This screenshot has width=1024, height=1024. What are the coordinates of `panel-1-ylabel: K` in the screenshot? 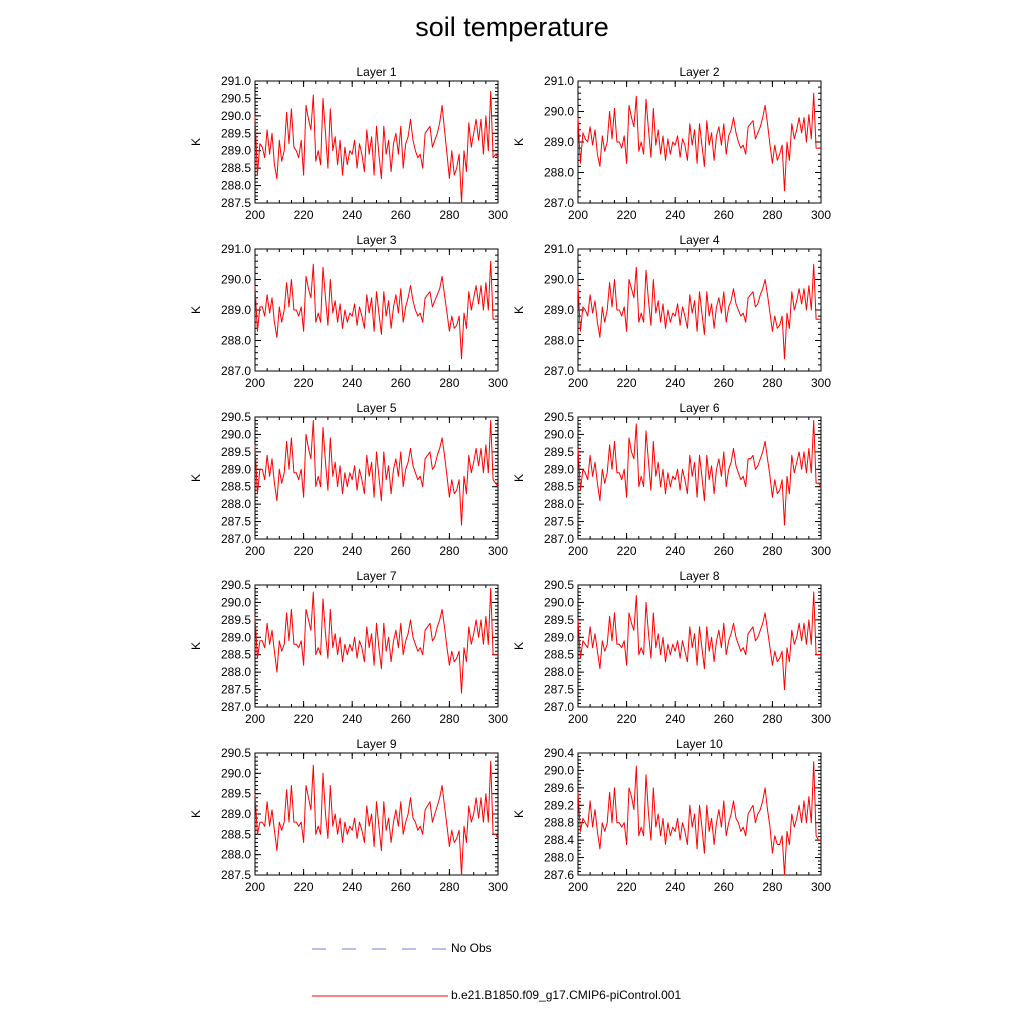 It's located at (196, 142).